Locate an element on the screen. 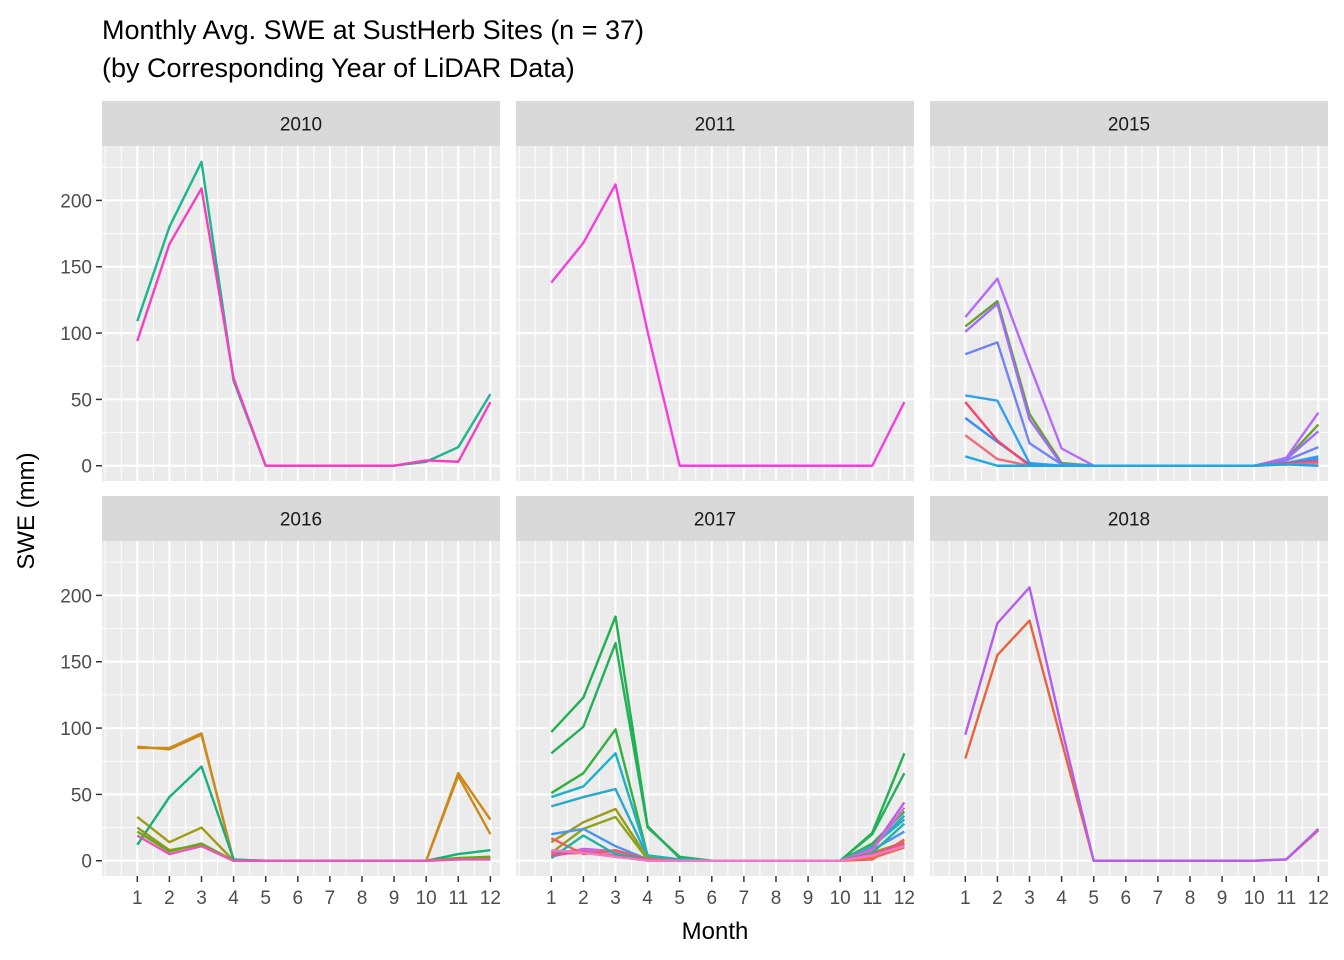 The height and width of the screenshot is (960, 1344). facet-panel-2015: 2015 is located at coordinates (1129, 291).